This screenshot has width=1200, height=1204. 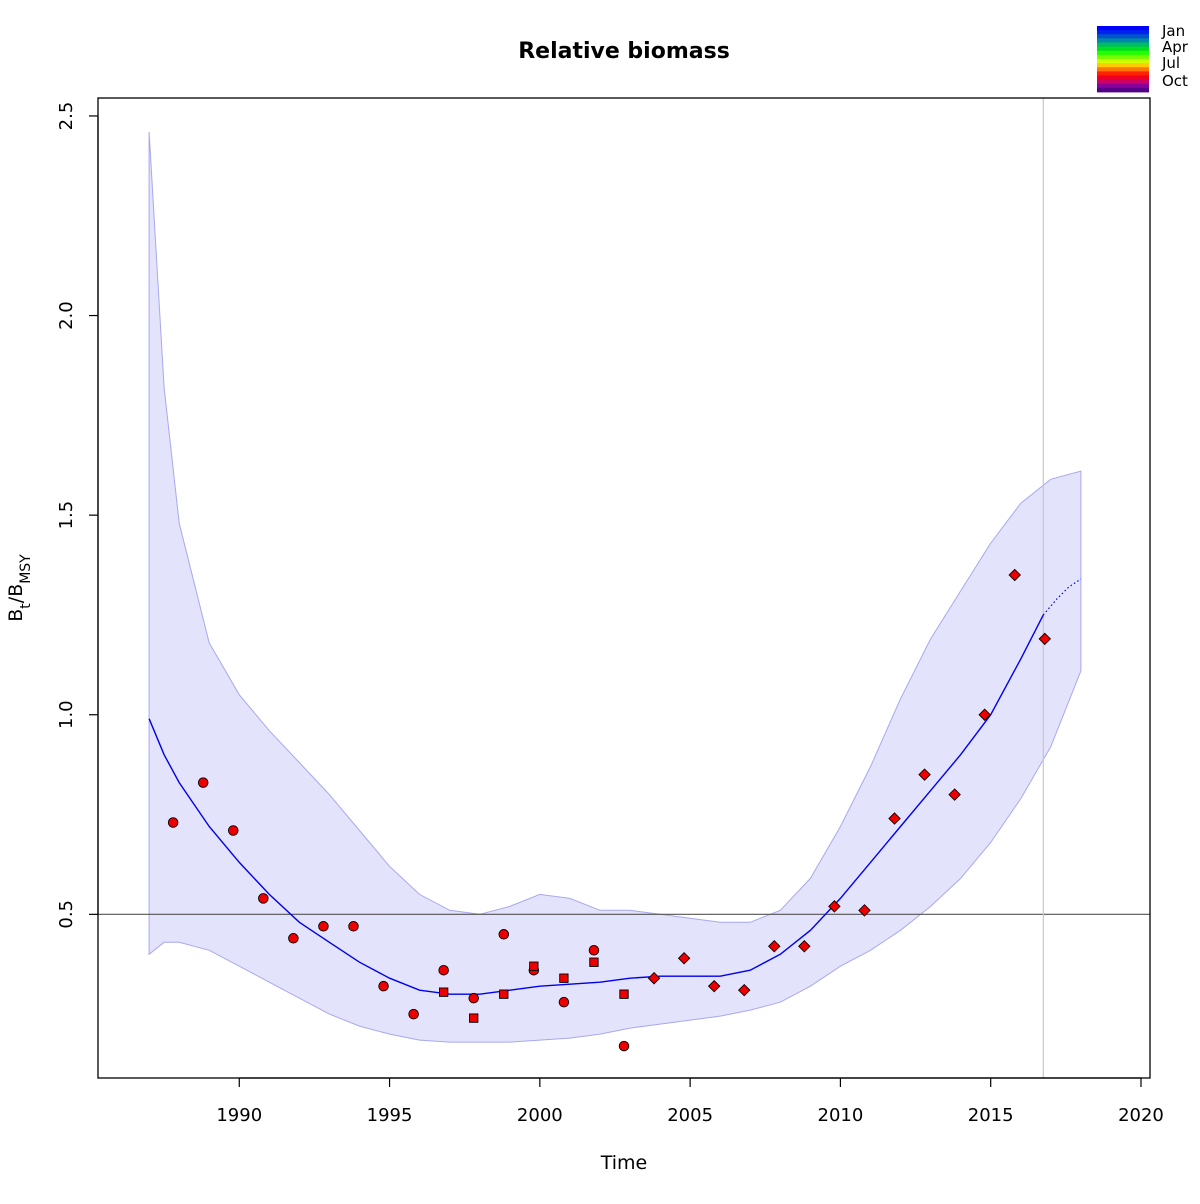 What do you see at coordinates (66, 116) in the screenshot?
I see `y-tick-label: 2.5` at bounding box center [66, 116].